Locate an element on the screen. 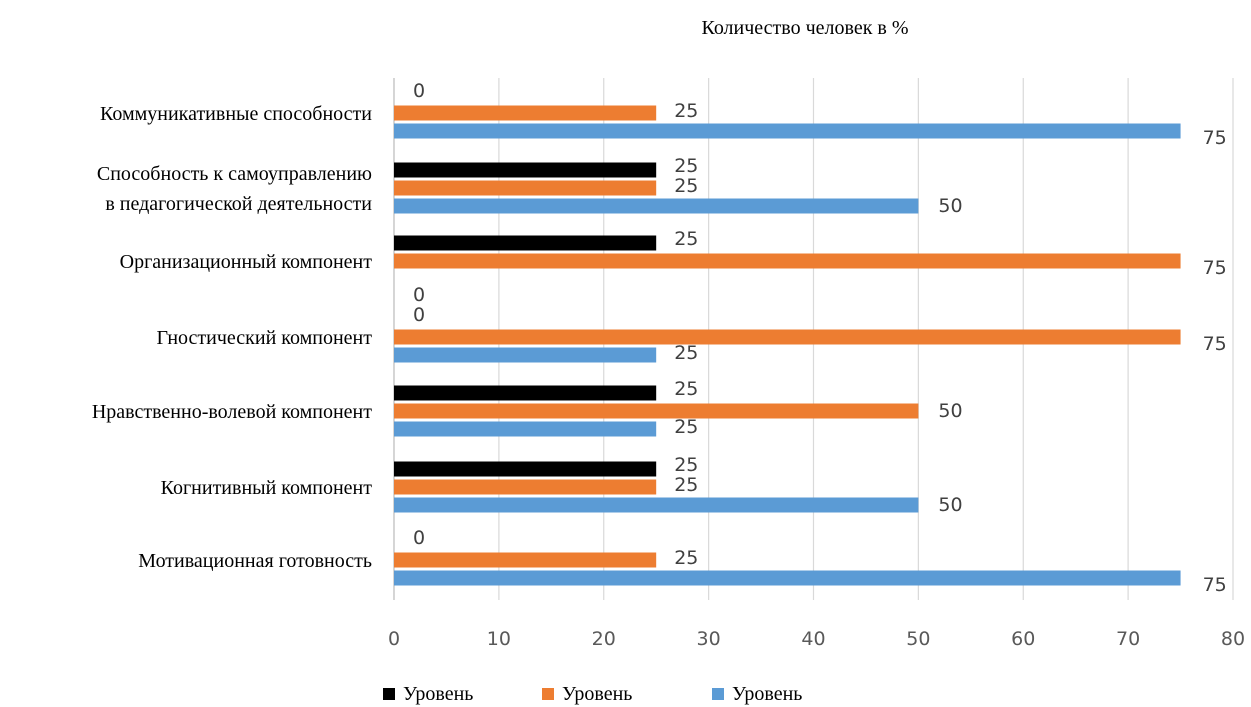 Image resolution: width=1251 pixels, height=707 pixels. category-label: Способность к самоуправлению is located at coordinates (234, 174).